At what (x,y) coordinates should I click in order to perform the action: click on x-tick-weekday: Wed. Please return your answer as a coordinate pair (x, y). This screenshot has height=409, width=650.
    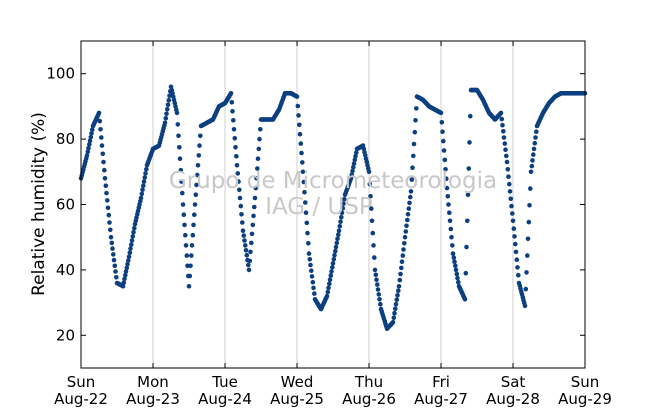
    Looking at the image, I should click on (297, 382).